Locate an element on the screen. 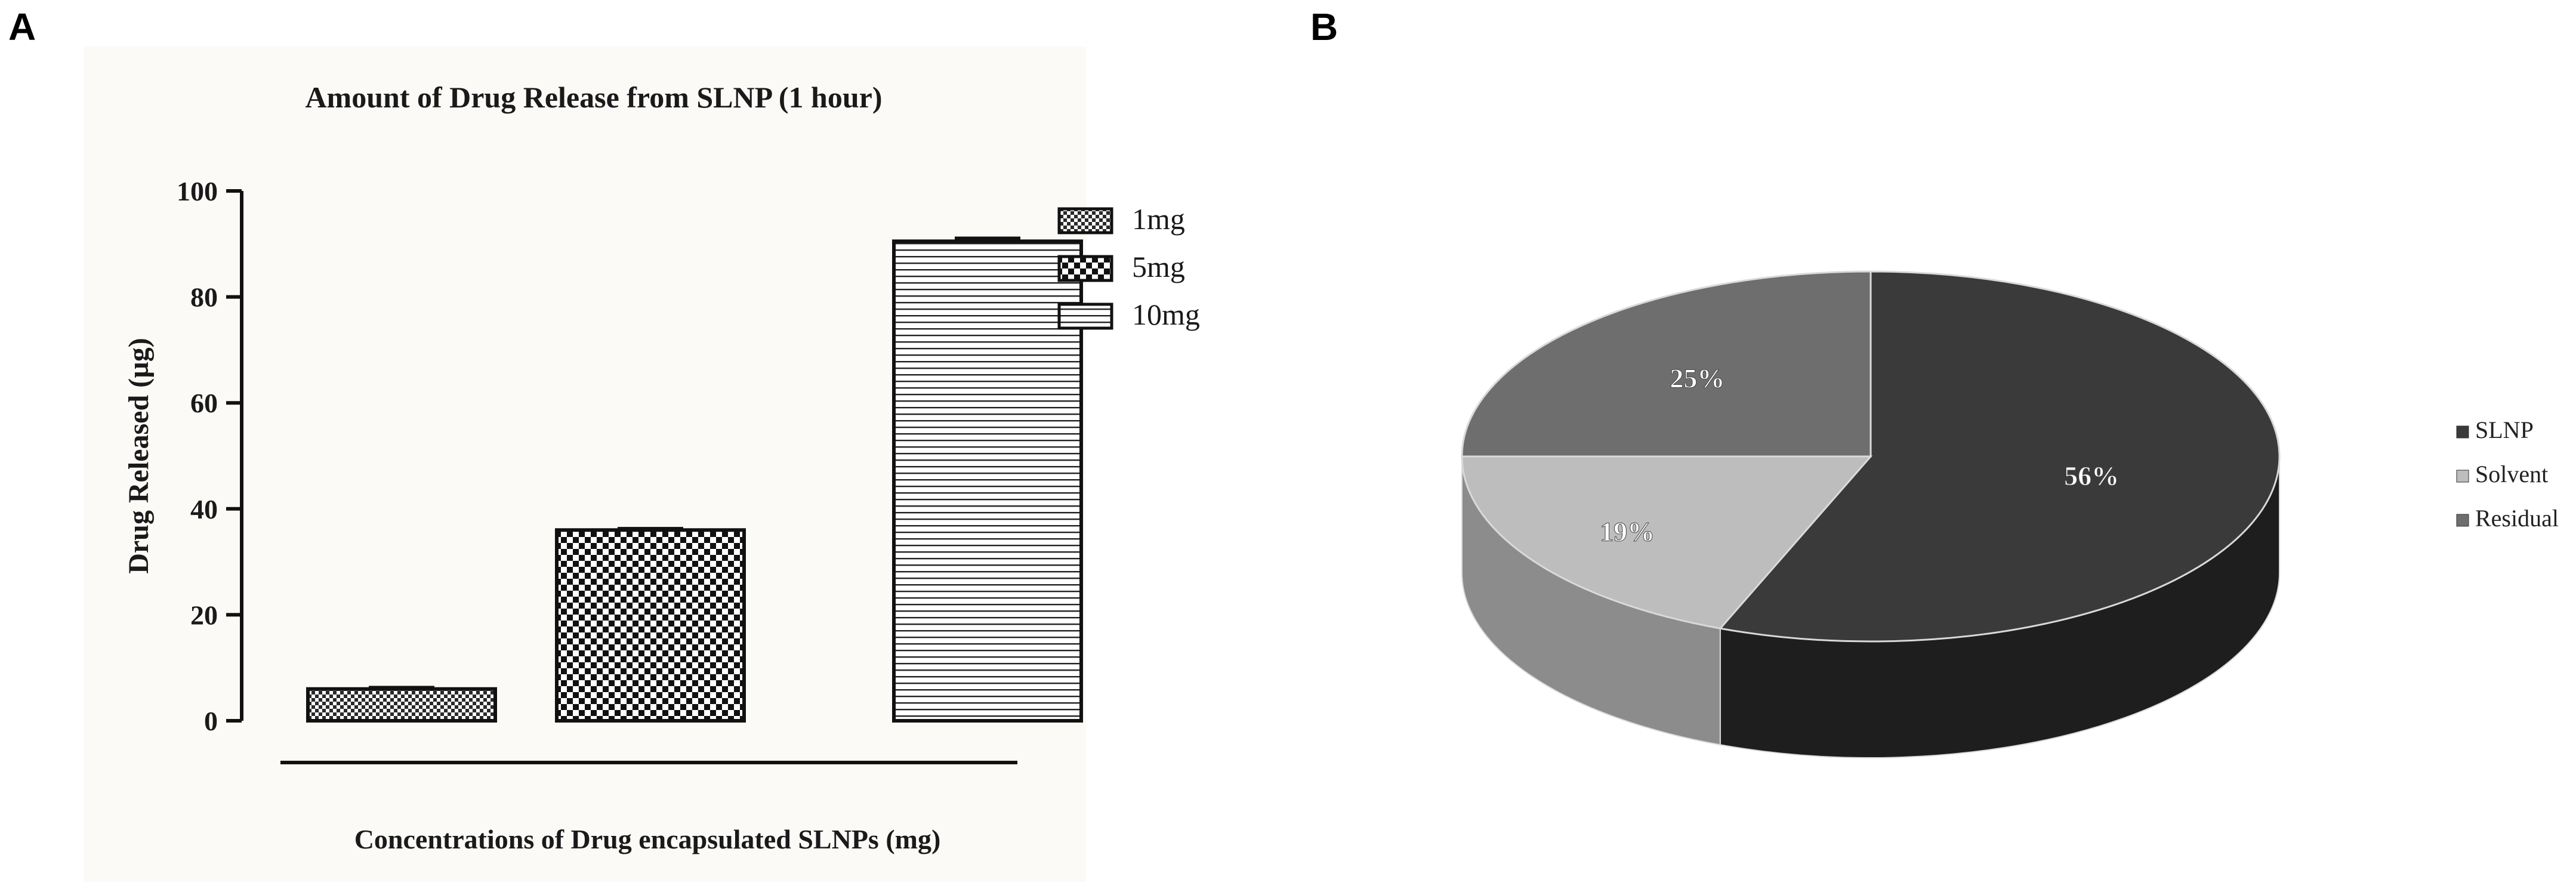 The height and width of the screenshot is (892, 2576). y-ticks: 0 20 40 60 80 100 is located at coordinates (209, 456).